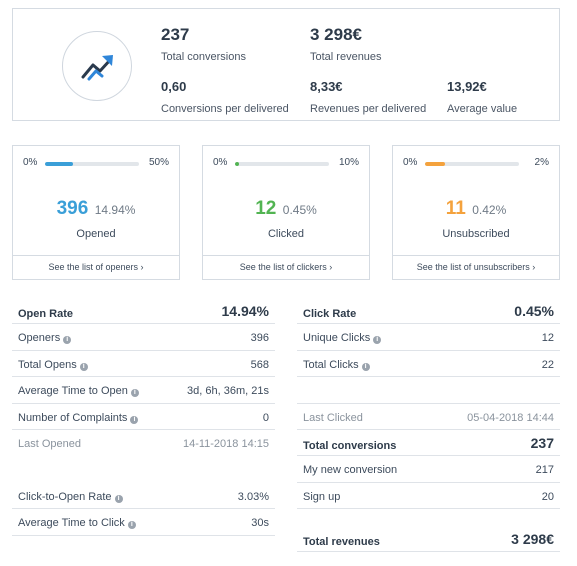  What do you see at coordinates (489, 210) in the screenshot?
I see `unsubscribed-percent: 0.42%` at bounding box center [489, 210].